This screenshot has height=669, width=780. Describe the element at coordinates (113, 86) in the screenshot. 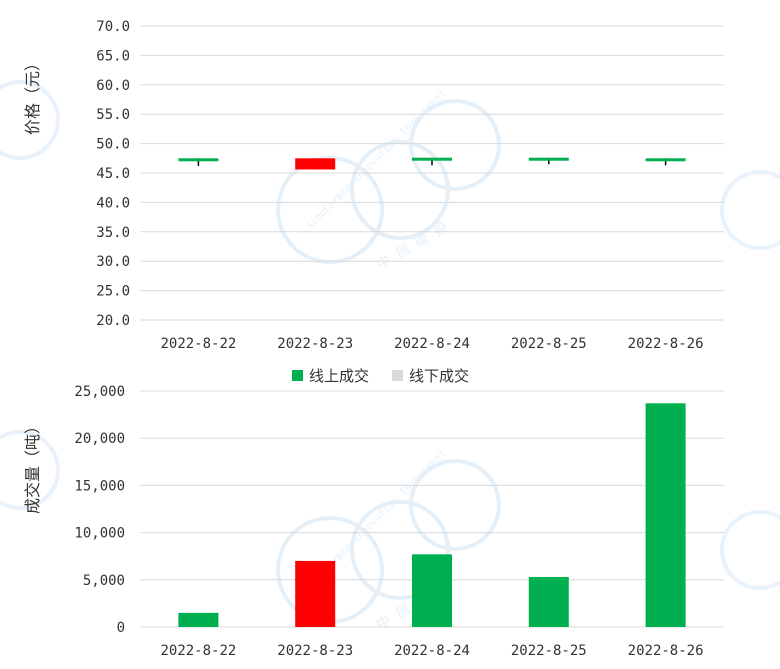

I see `price-y-tick-label: 60.0` at that location.